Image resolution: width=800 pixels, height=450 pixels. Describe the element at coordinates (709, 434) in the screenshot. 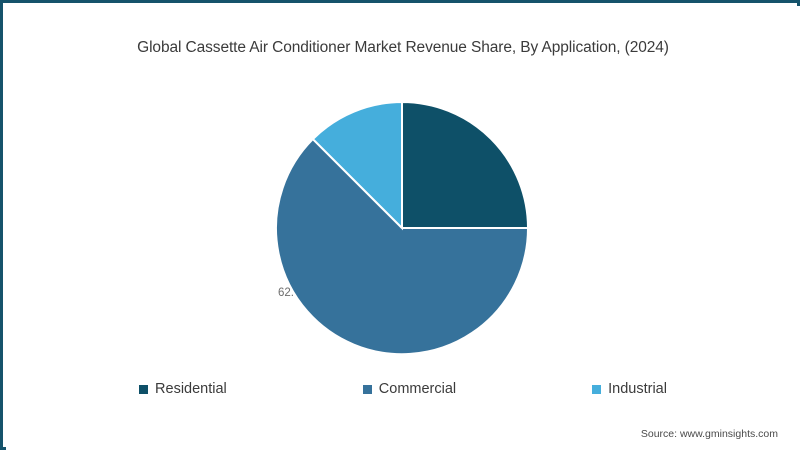

I see `source-attribution: Source: www.gminsights.com` at that location.